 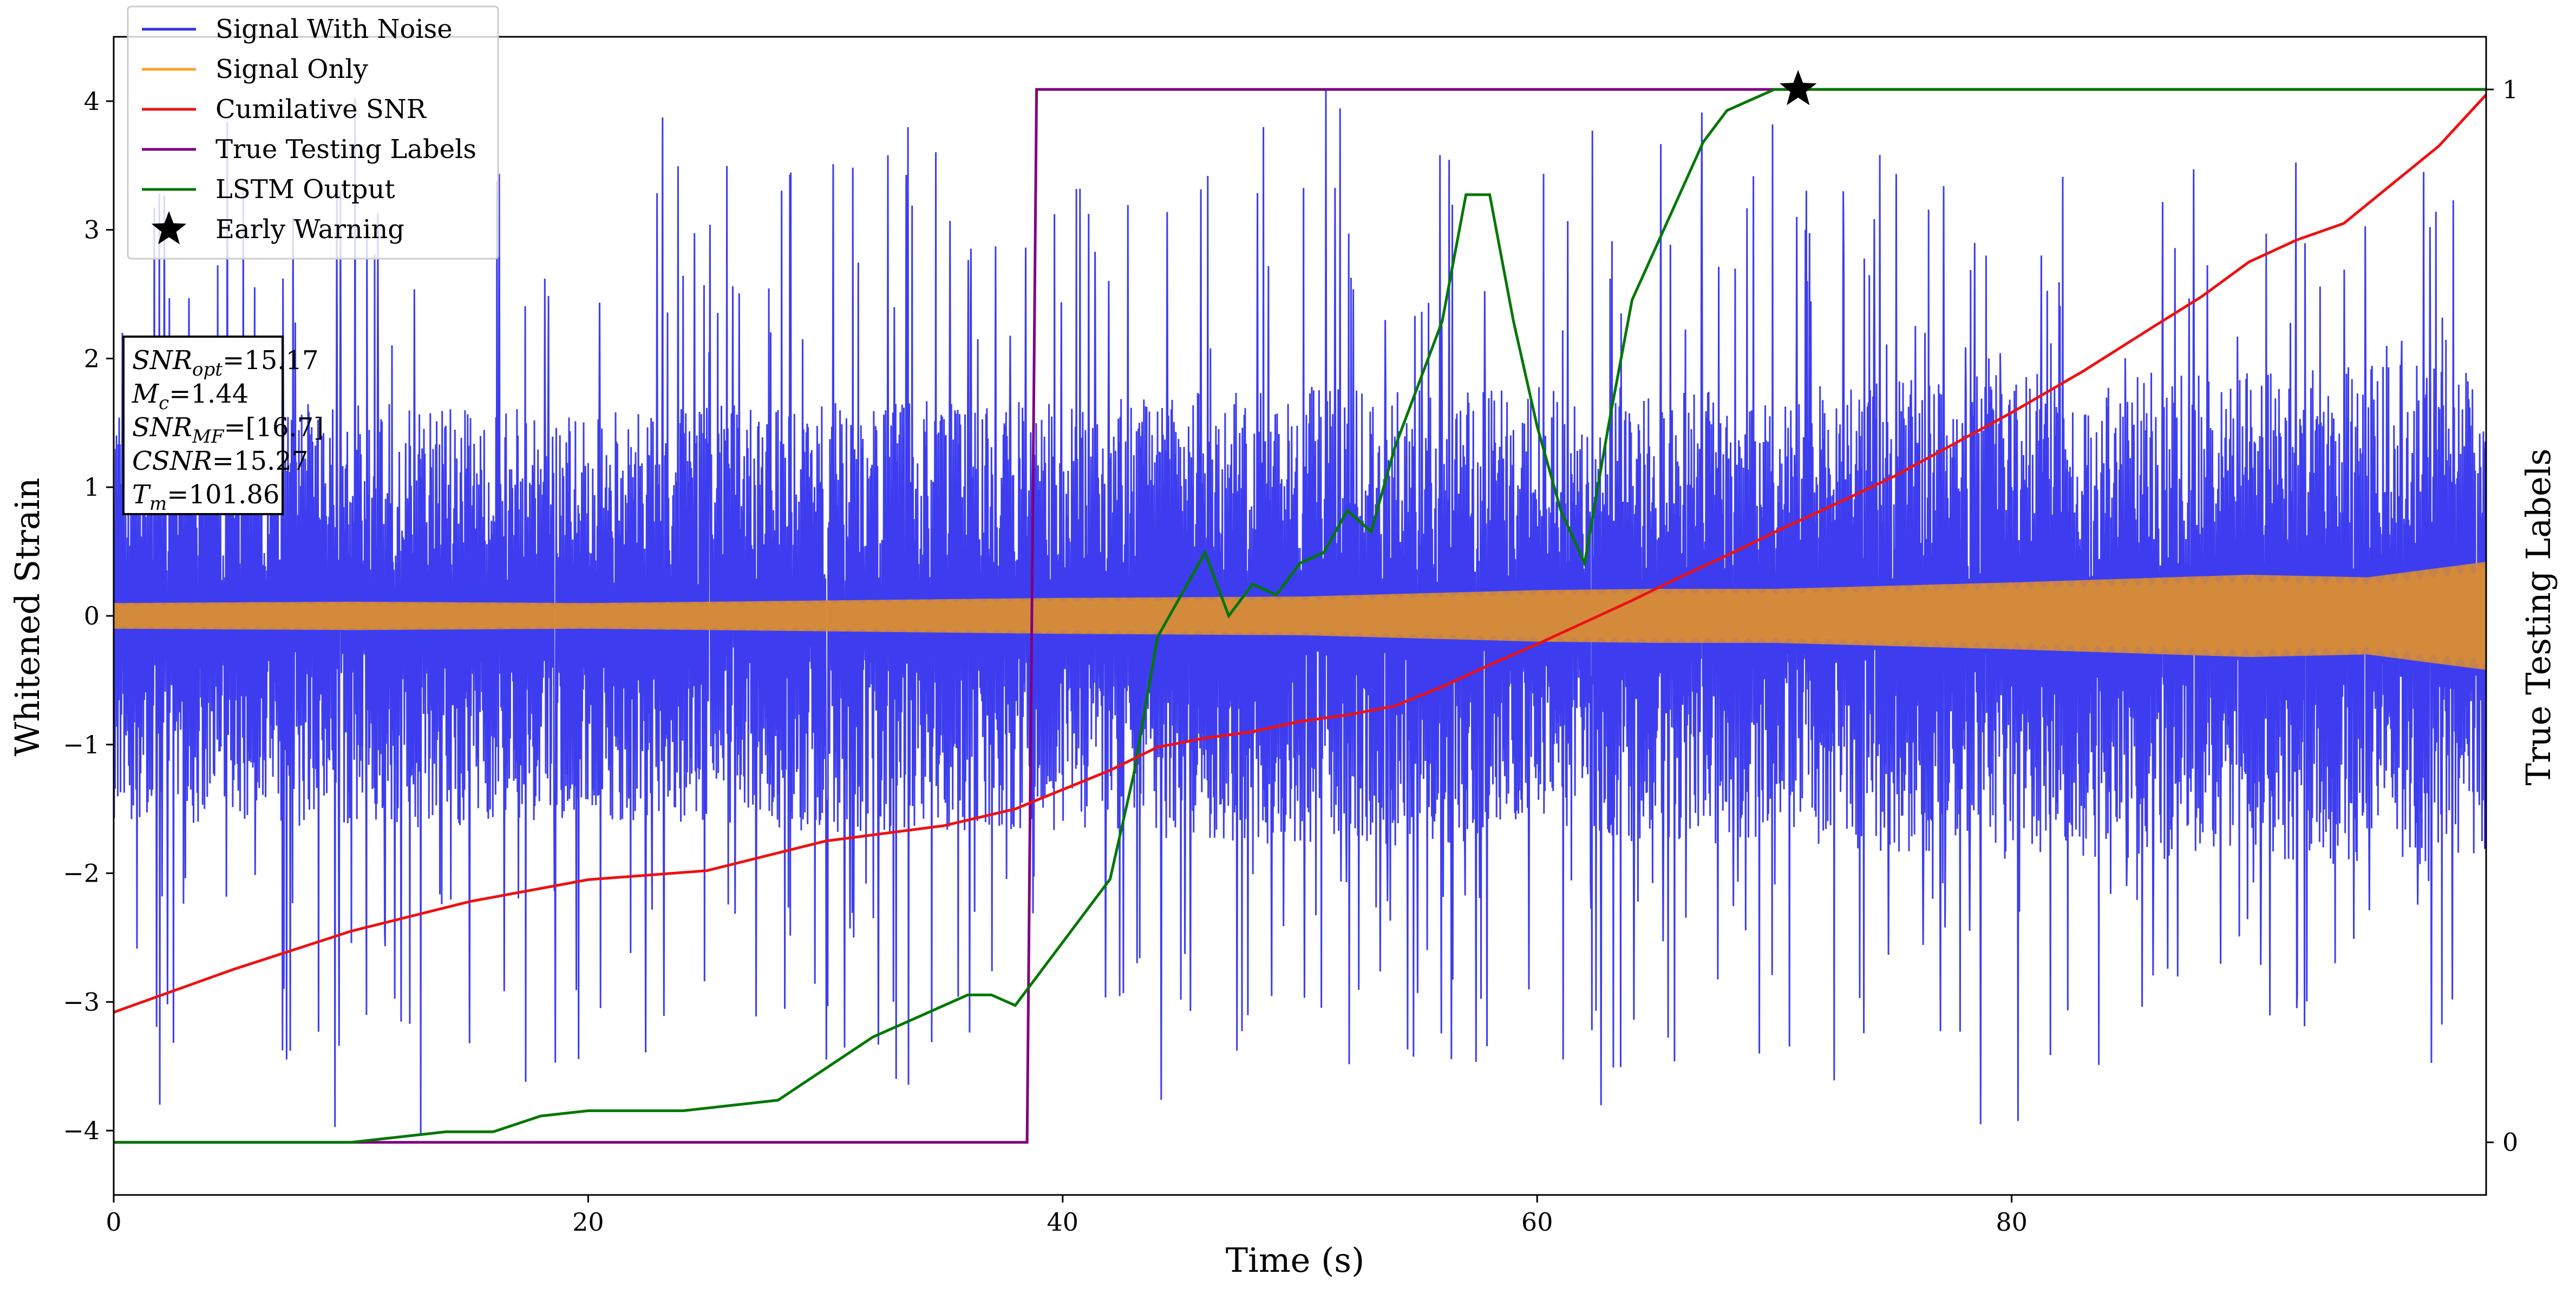 I want to click on x-axis-label: Time (s), so click(x=1295, y=1260).